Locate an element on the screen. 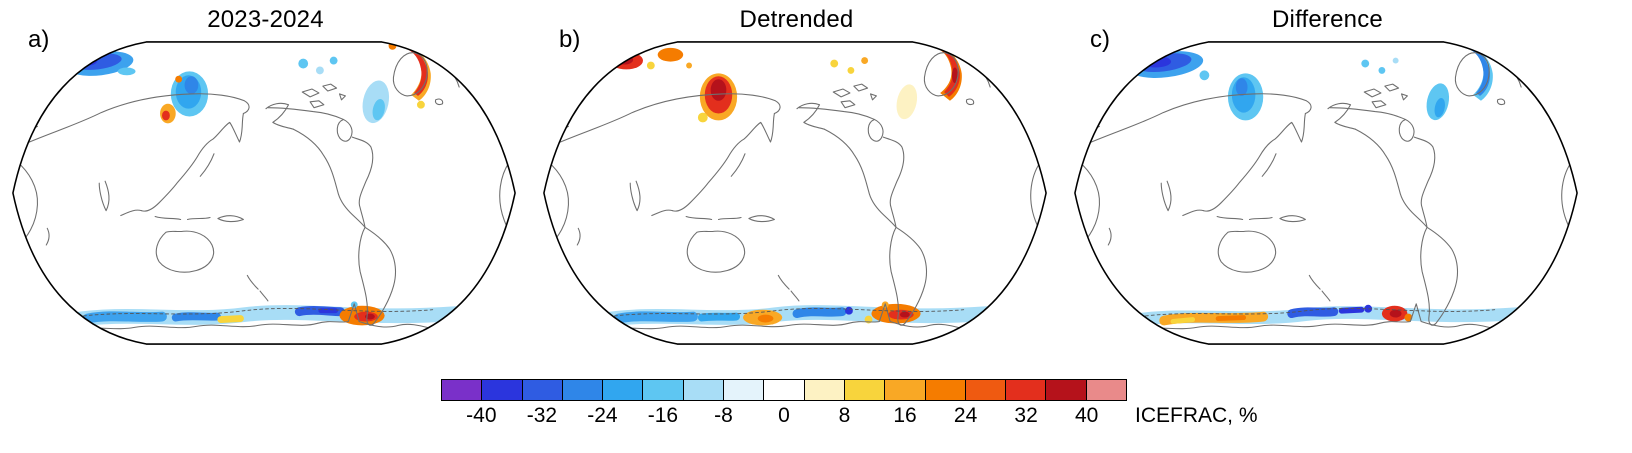 Image resolution: width=1632 pixels, height=453 pixels. colorbar-tick: 0 is located at coordinates (784, 415).